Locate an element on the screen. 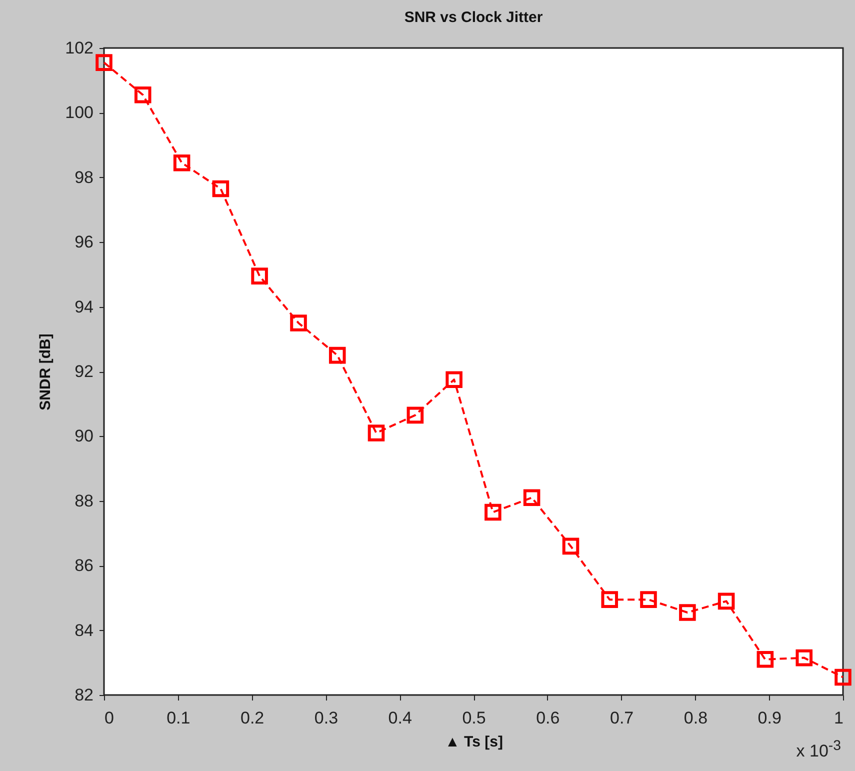  x-tick-label: 0.4 is located at coordinates (400, 718).